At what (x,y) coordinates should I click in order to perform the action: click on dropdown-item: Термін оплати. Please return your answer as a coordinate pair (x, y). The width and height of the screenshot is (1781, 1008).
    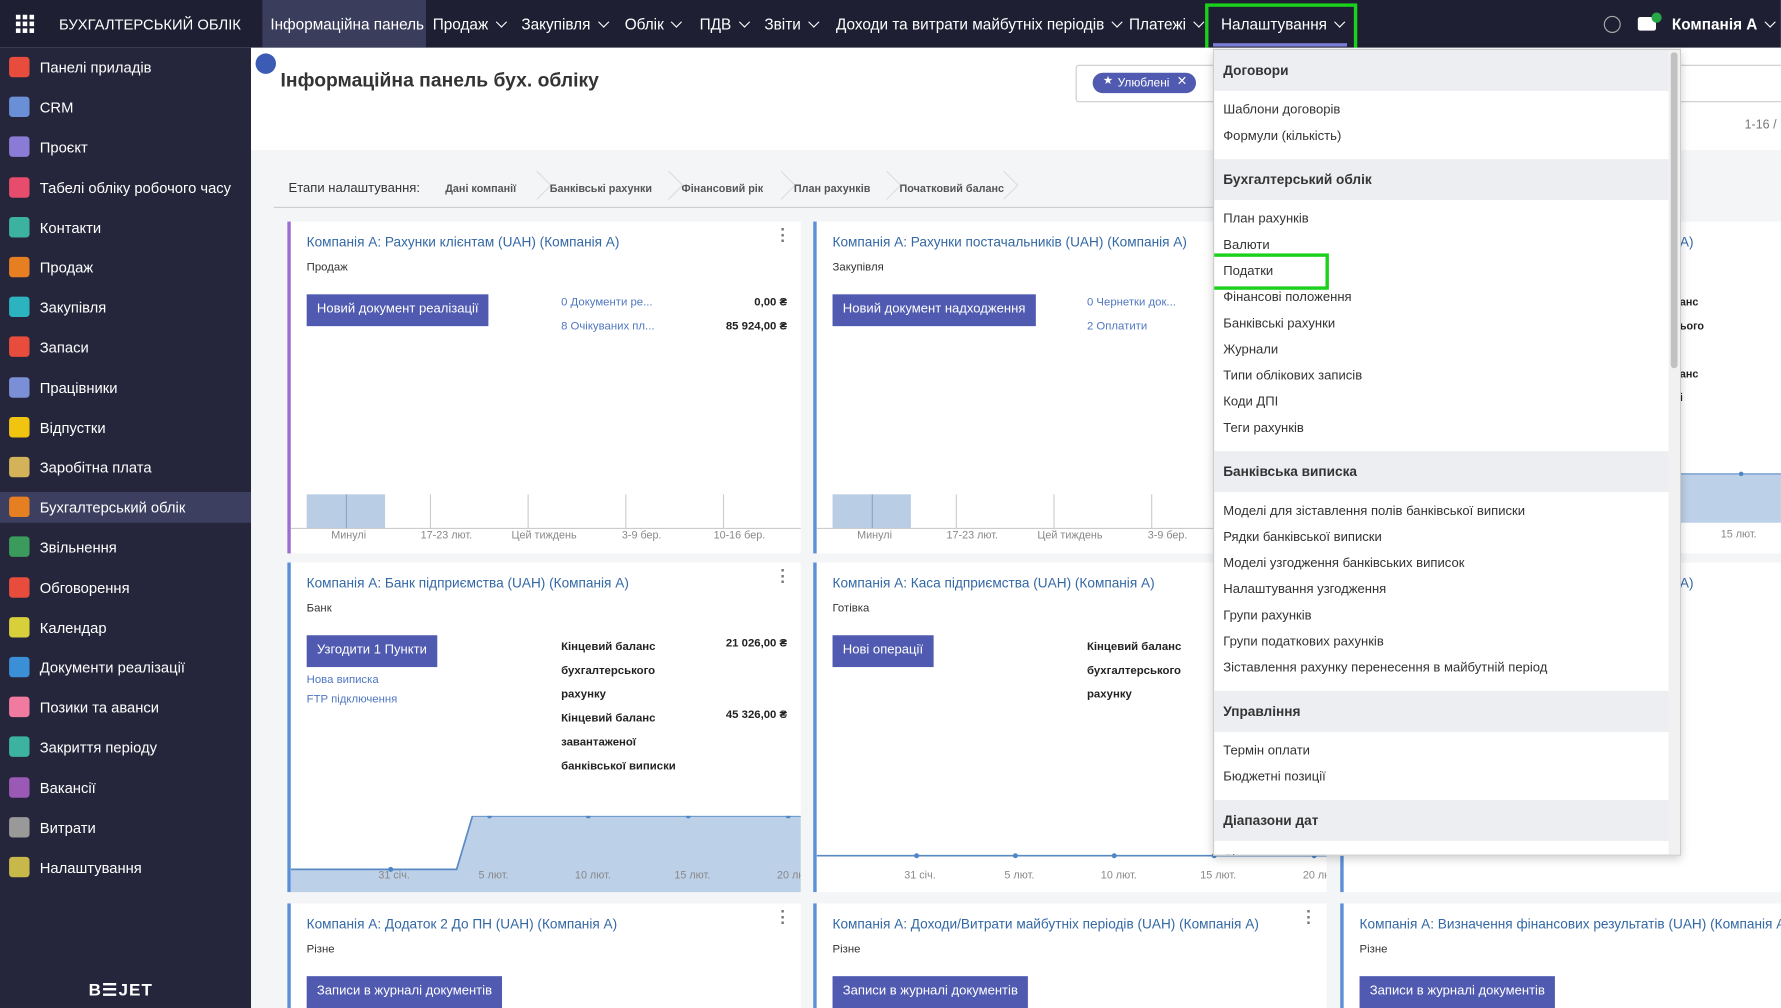
    Looking at the image, I should click on (1266, 751).